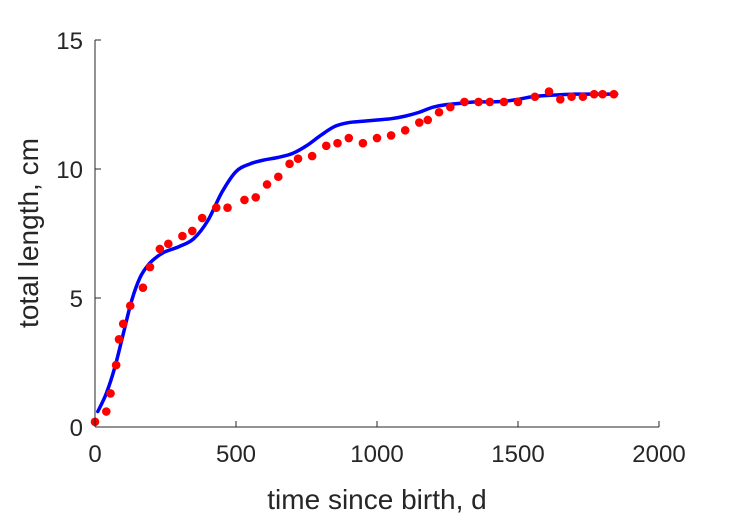 The height and width of the screenshot is (521, 729). What do you see at coordinates (78, 235) in the screenshot?
I see `y-axis: 0 5 10 15` at bounding box center [78, 235].